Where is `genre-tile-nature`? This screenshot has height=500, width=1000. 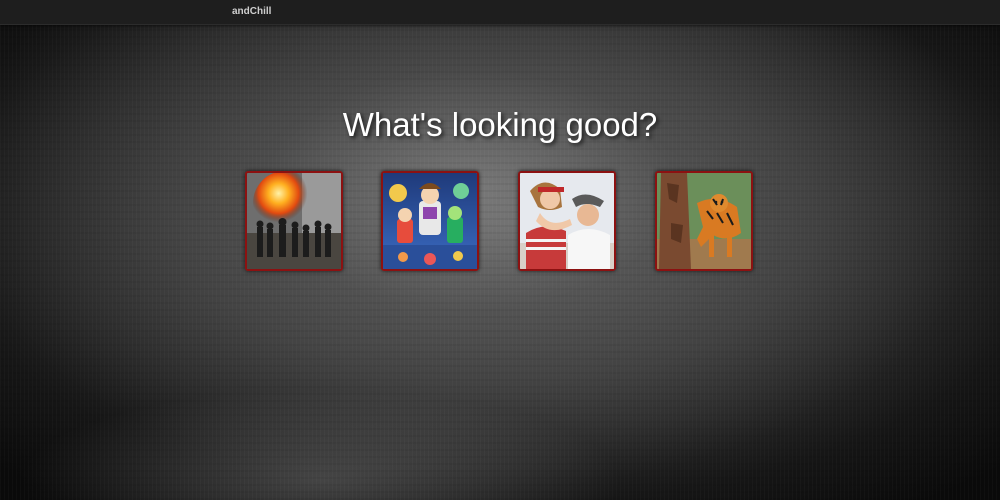 genre-tile-nature is located at coordinates (704, 221).